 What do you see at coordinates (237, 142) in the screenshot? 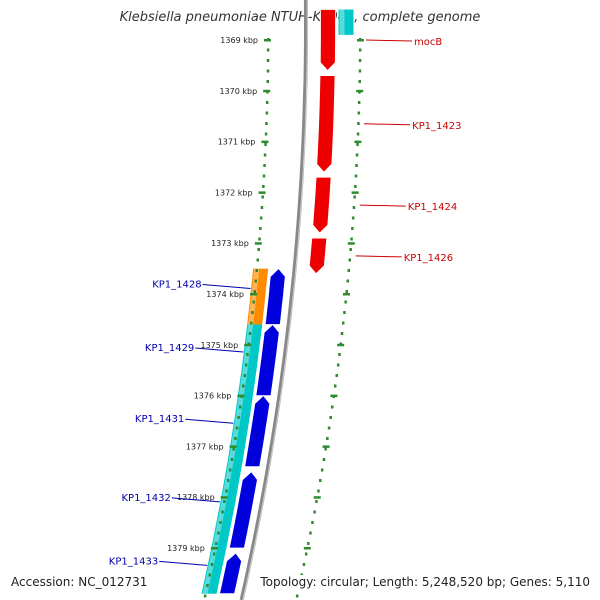
I see `scale-label: 1371 kbp` at bounding box center [237, 142].